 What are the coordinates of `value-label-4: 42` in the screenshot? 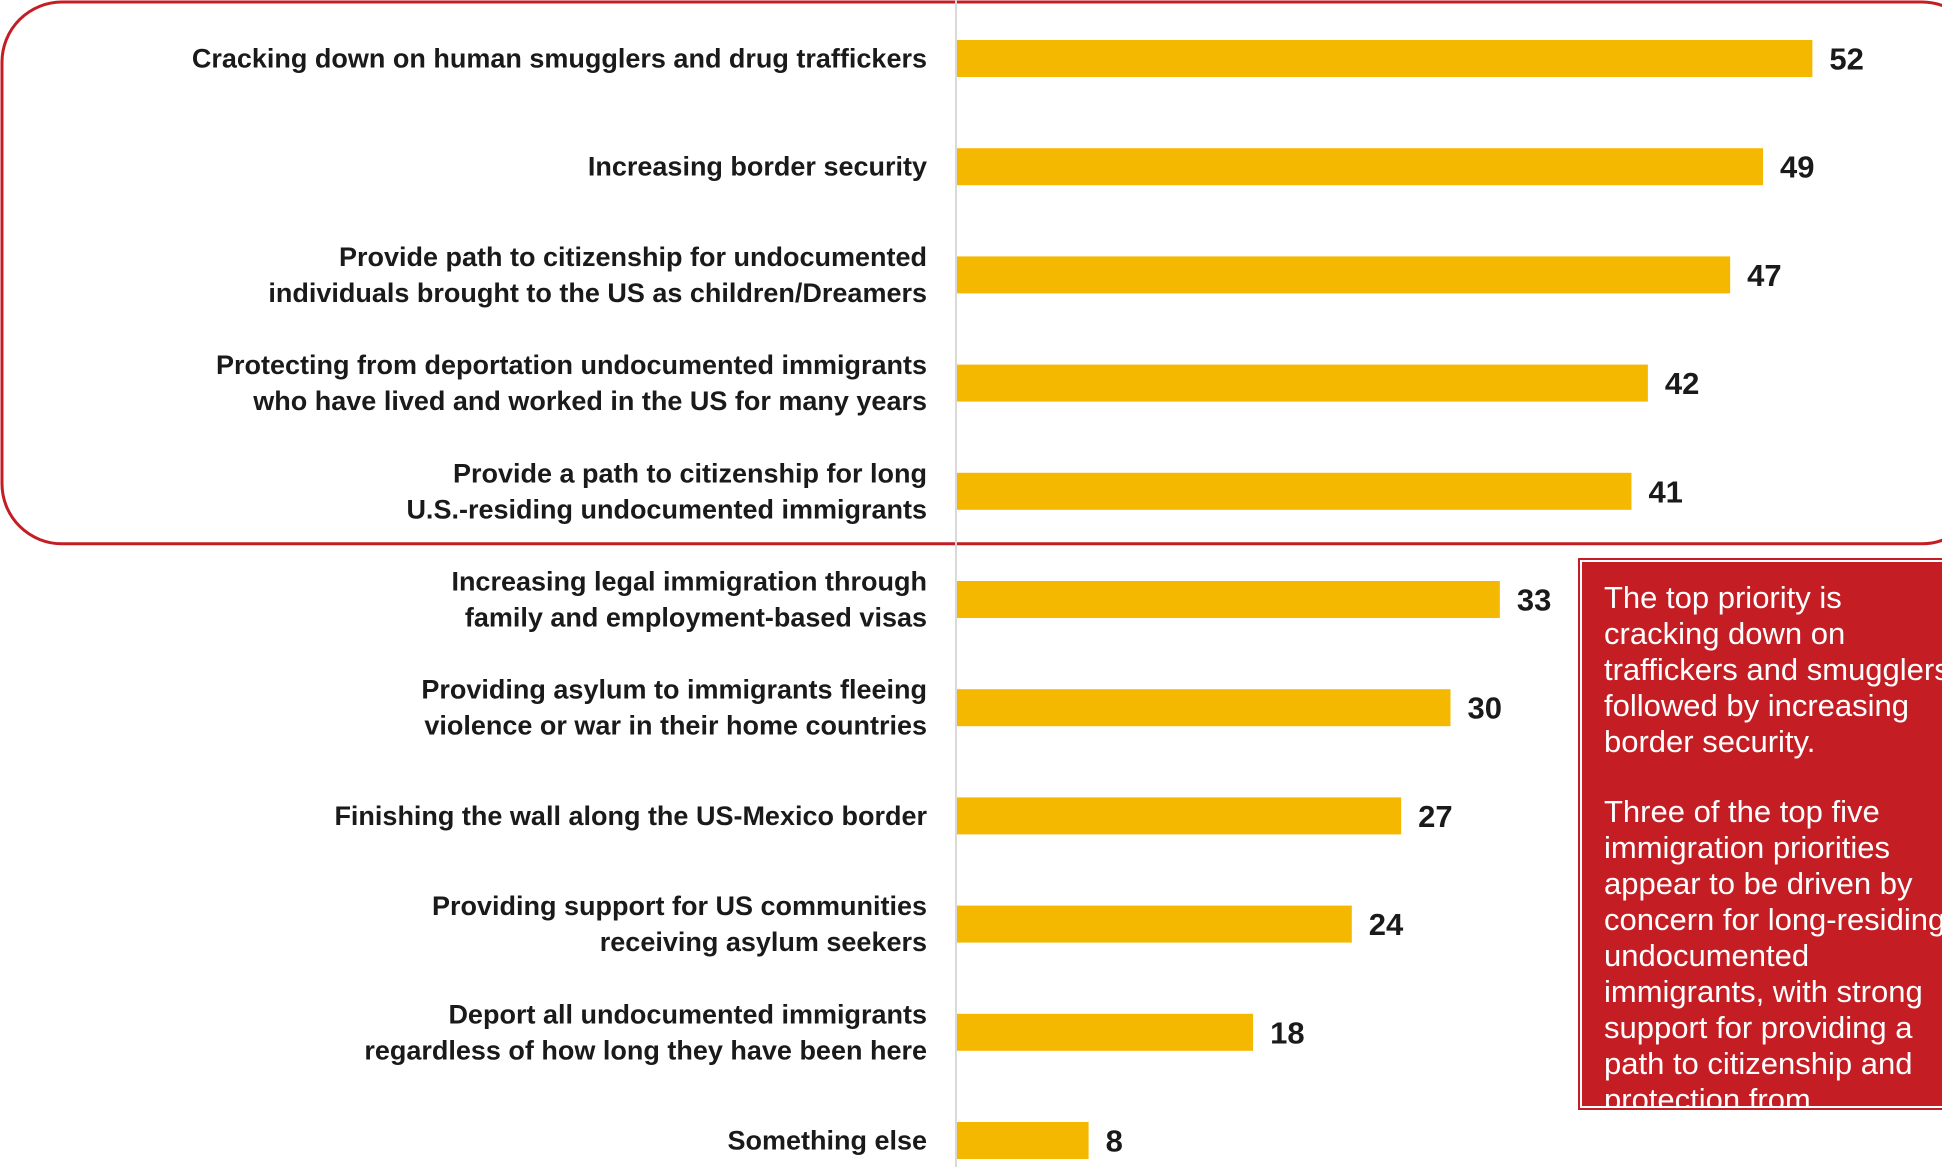 It's located at (1682, 383).